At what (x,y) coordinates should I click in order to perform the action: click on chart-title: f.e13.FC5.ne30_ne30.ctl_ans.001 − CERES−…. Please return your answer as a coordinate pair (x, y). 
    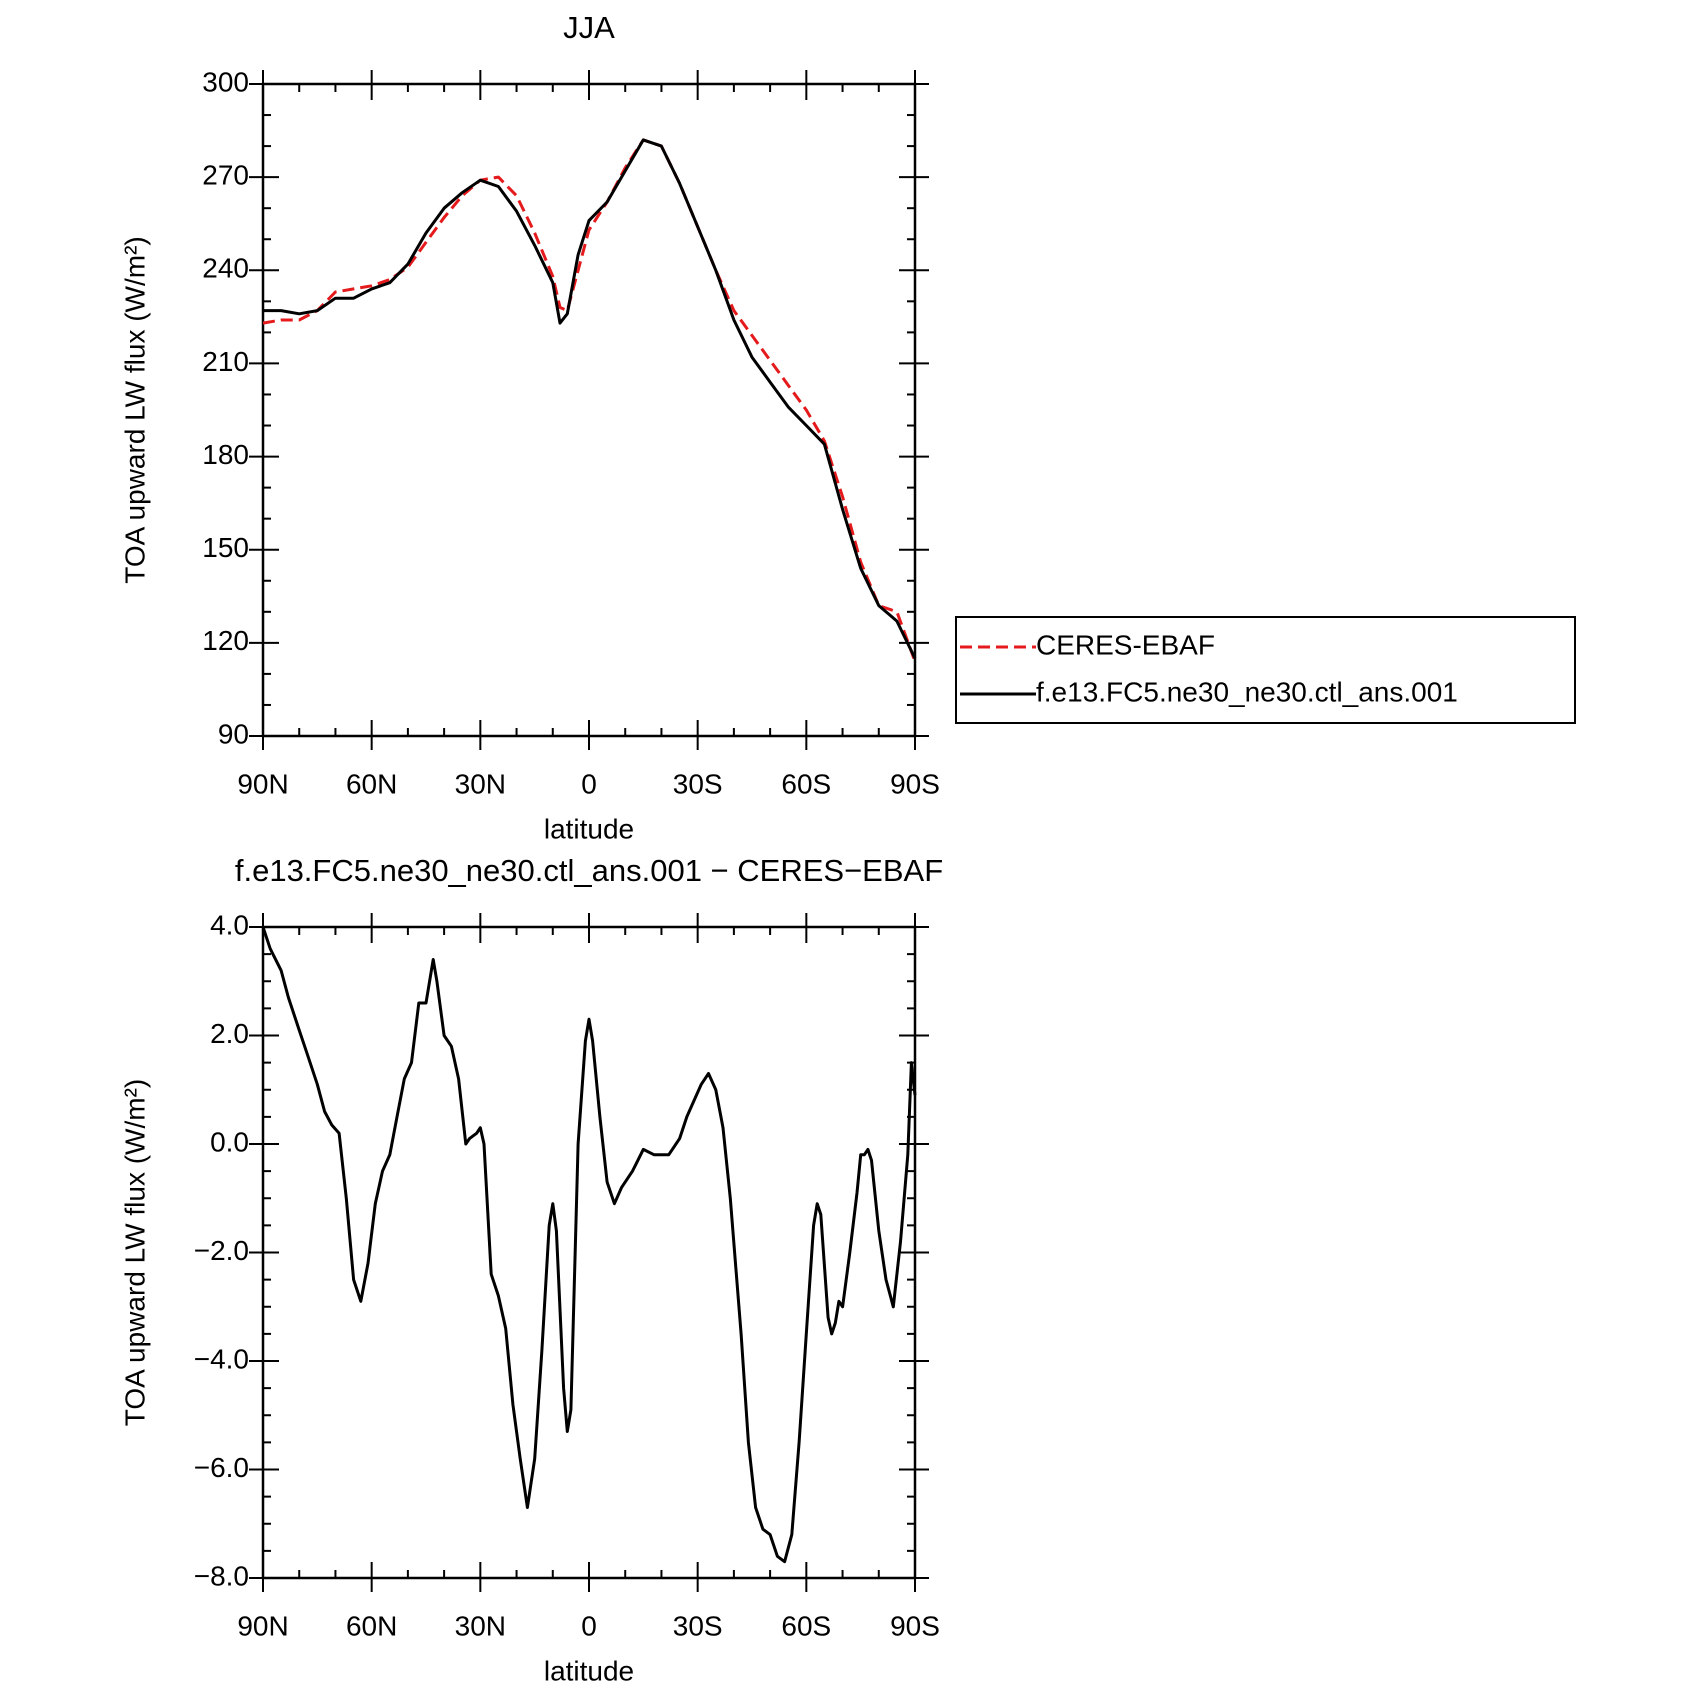
    Looking at the image, I should click on (589, 870).